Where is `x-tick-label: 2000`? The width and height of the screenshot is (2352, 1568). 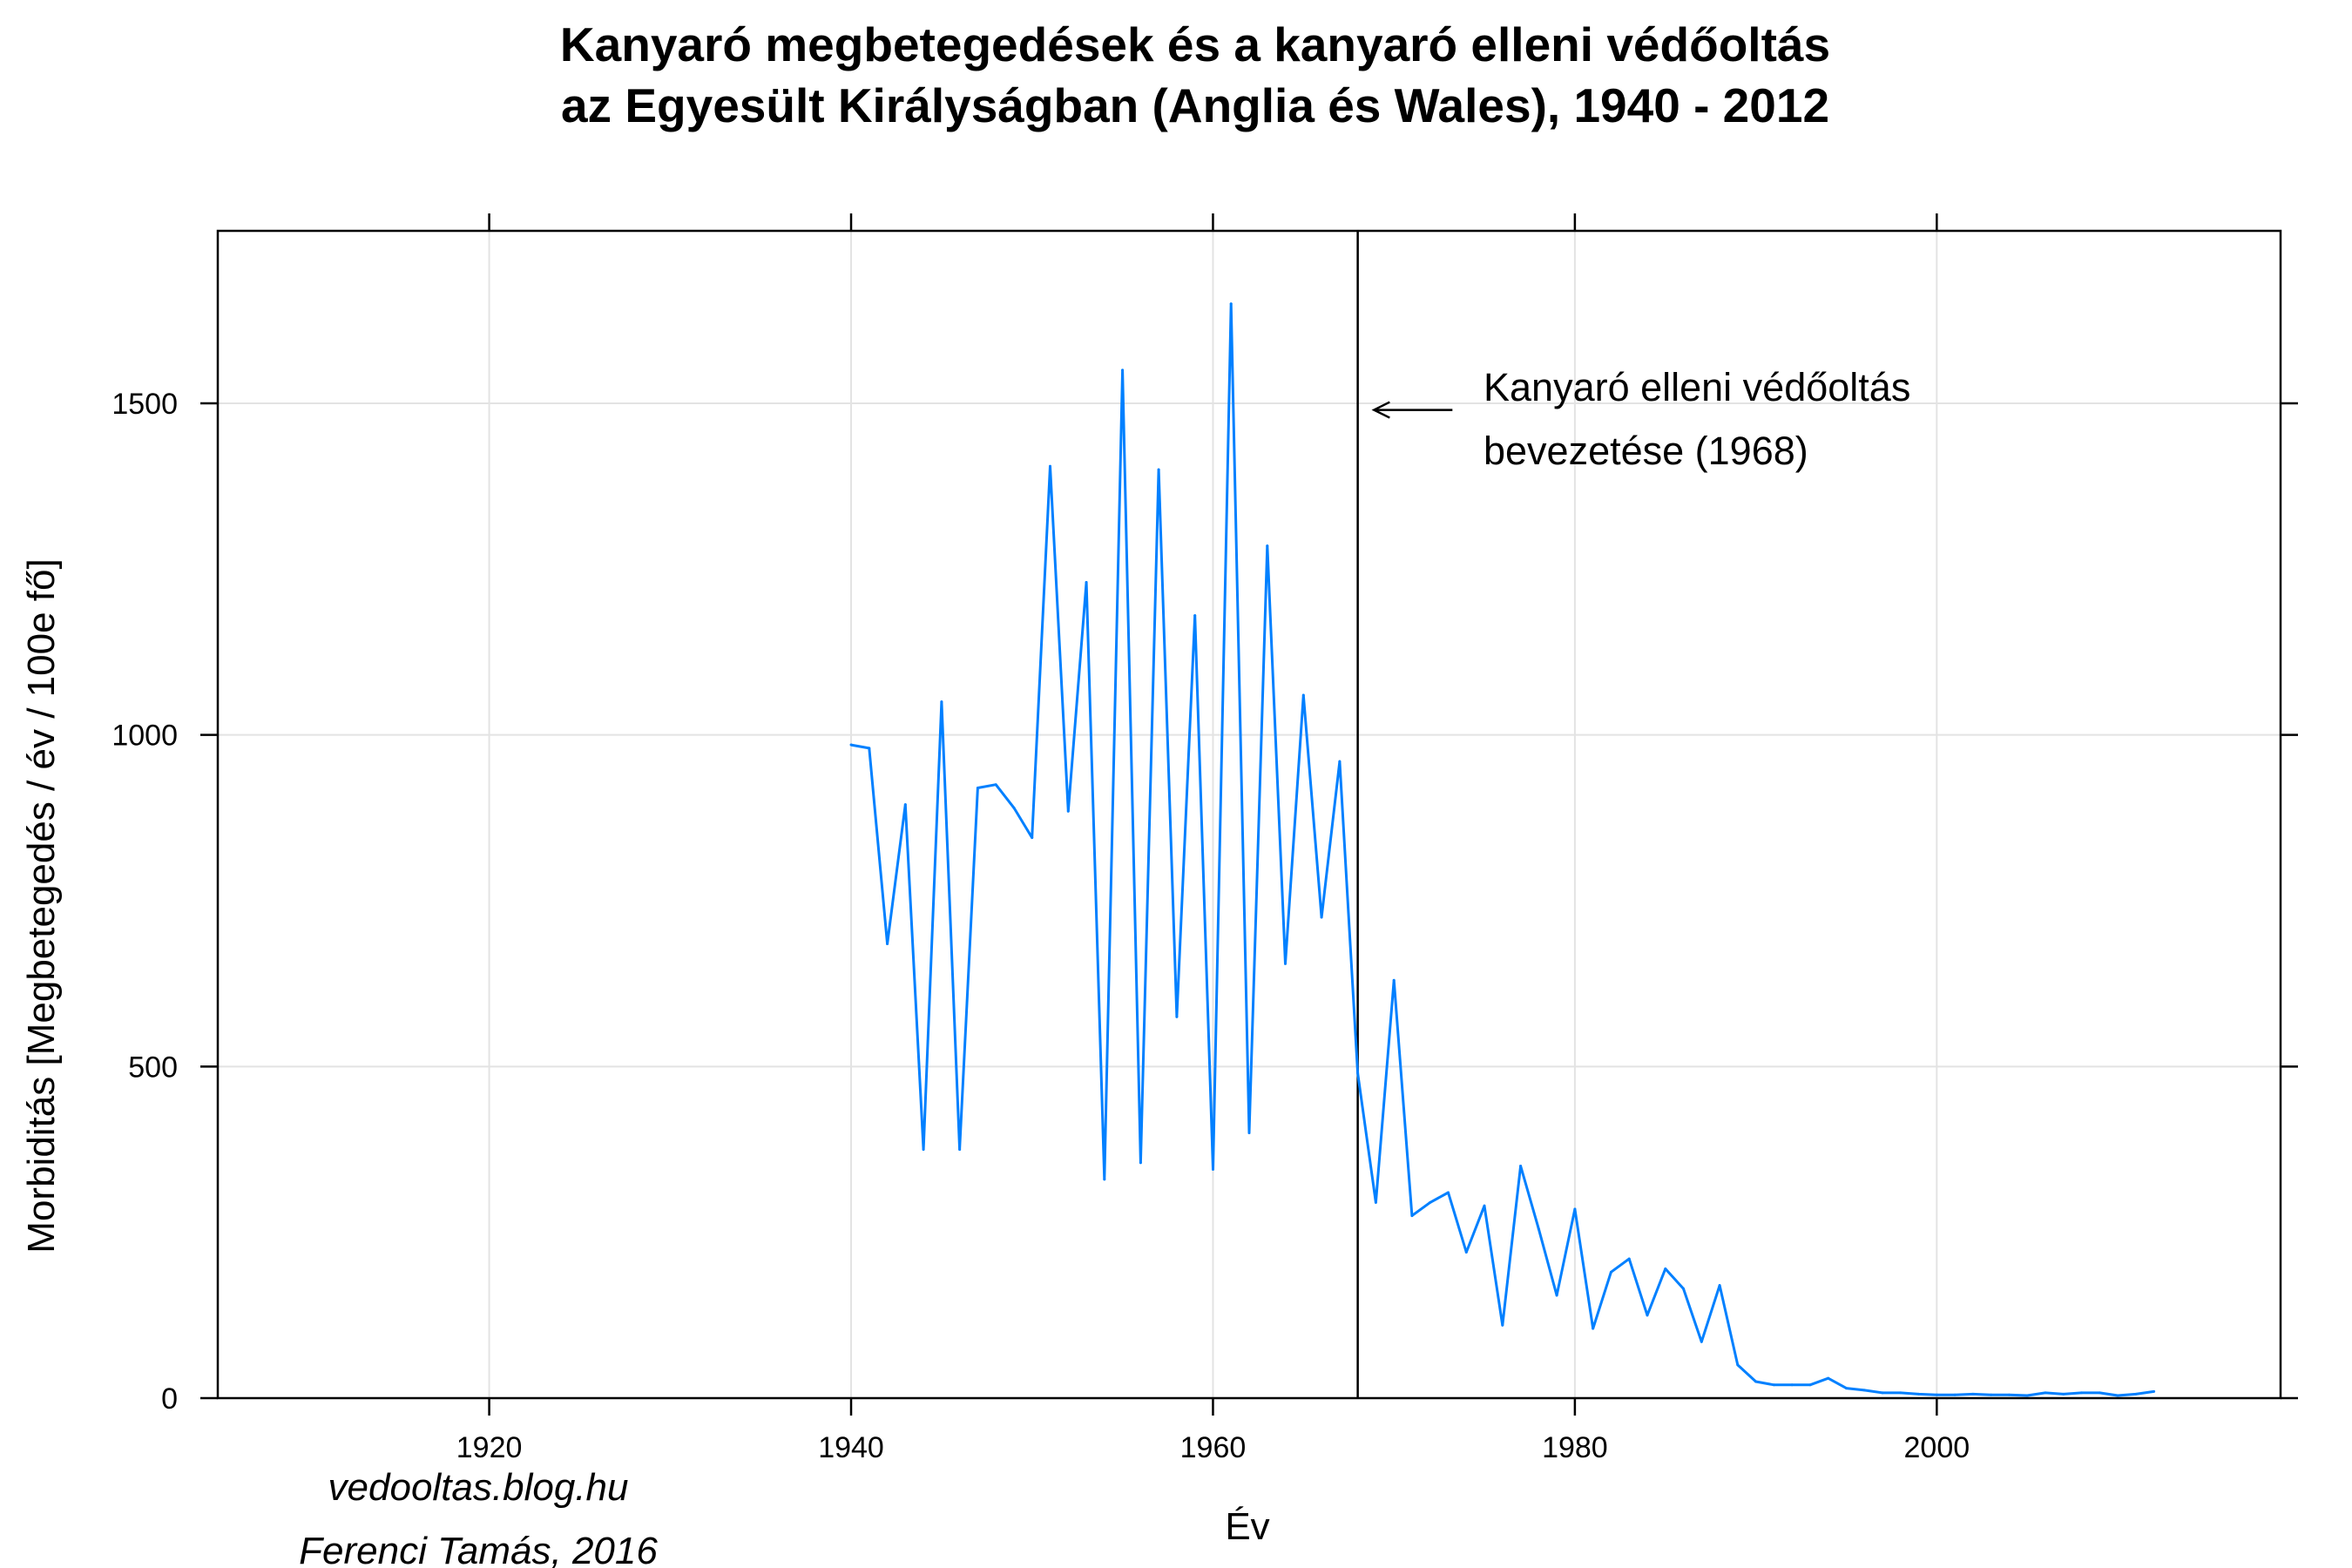
x-tick-label: 2000 is located at coordinates (1937, 1447).